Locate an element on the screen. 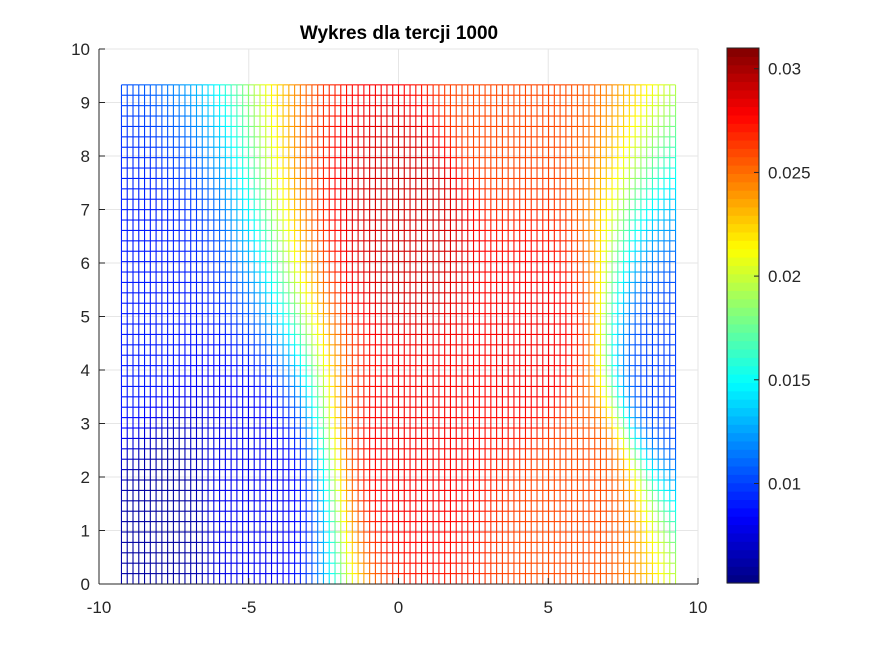  chart-title: Wykres dla tercji 1000 is located at coordinates (399, 33).